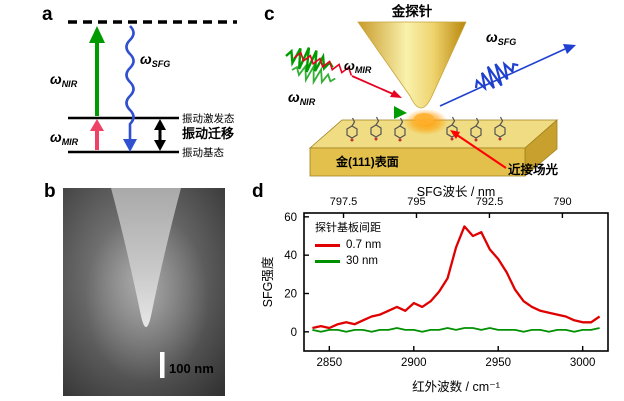 The height and width of the screenshot is (401, 624). I want to click on panel-b-sem-image: 100 nm, so click(144, 292).